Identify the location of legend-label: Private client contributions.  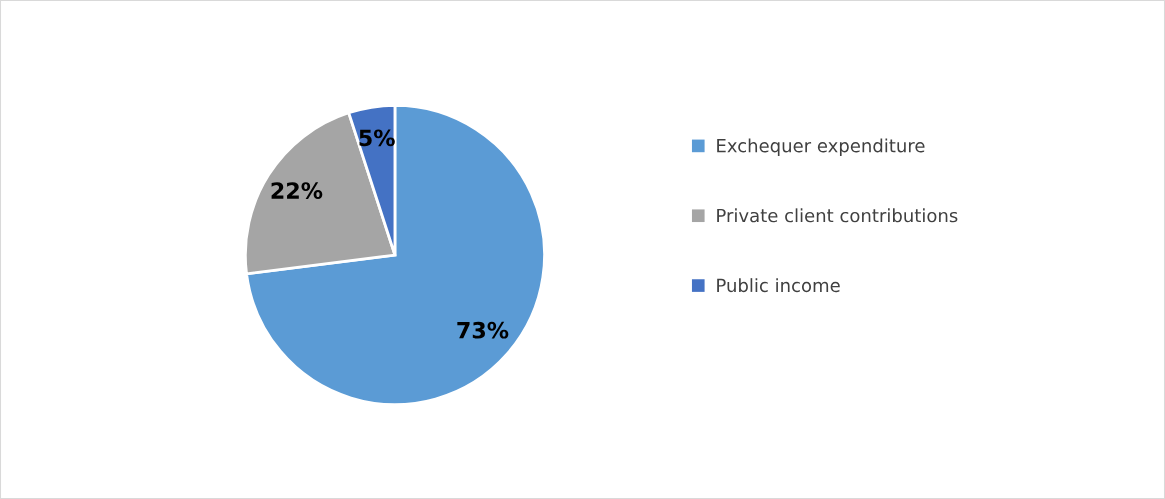
(837, 215).